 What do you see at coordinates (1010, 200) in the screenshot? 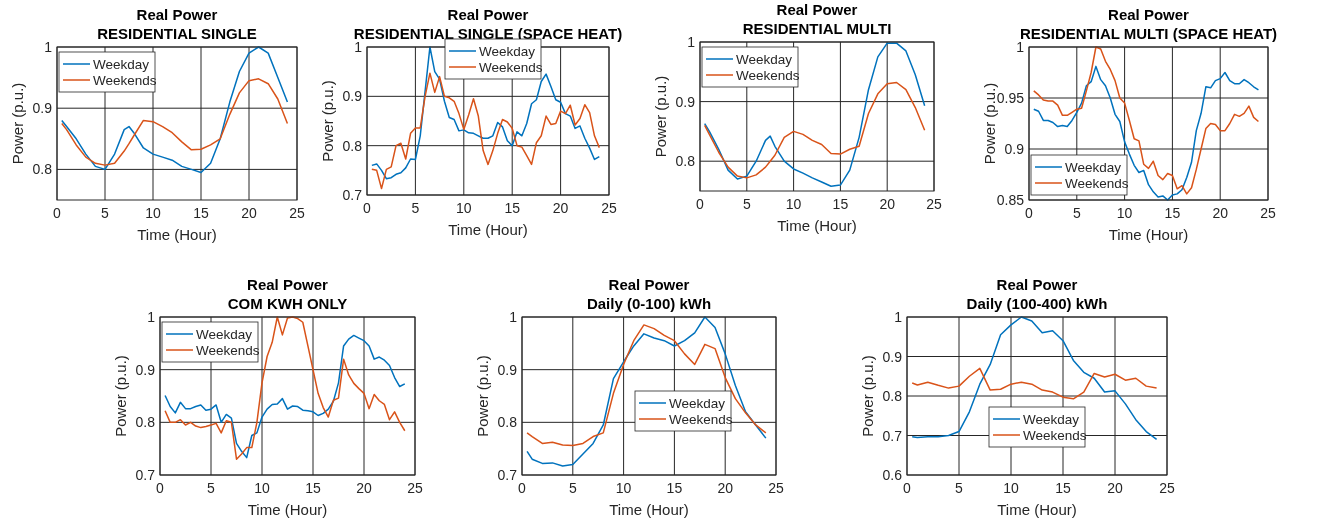
I see `y-tick-label: 0.85` at bounding box center [1010, 200].